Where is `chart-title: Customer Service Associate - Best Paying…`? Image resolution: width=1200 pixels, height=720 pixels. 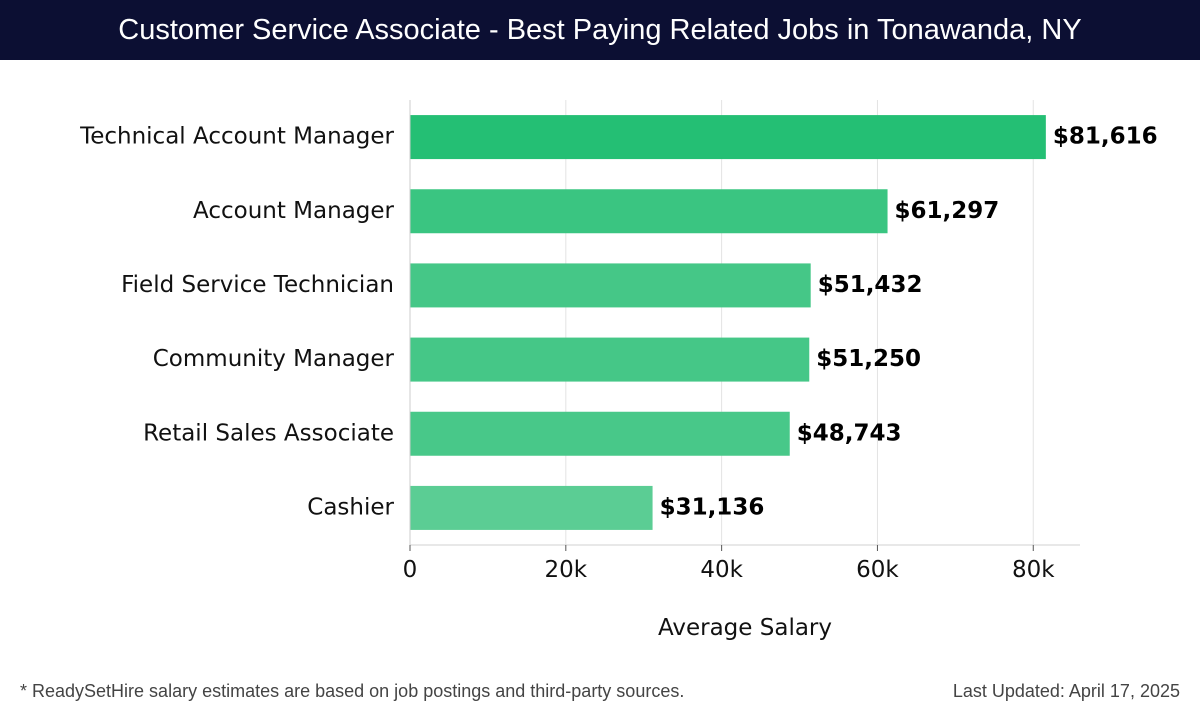 chart-title: Customer Service Associate - Best Paying… is located at coordinates (600, 29).